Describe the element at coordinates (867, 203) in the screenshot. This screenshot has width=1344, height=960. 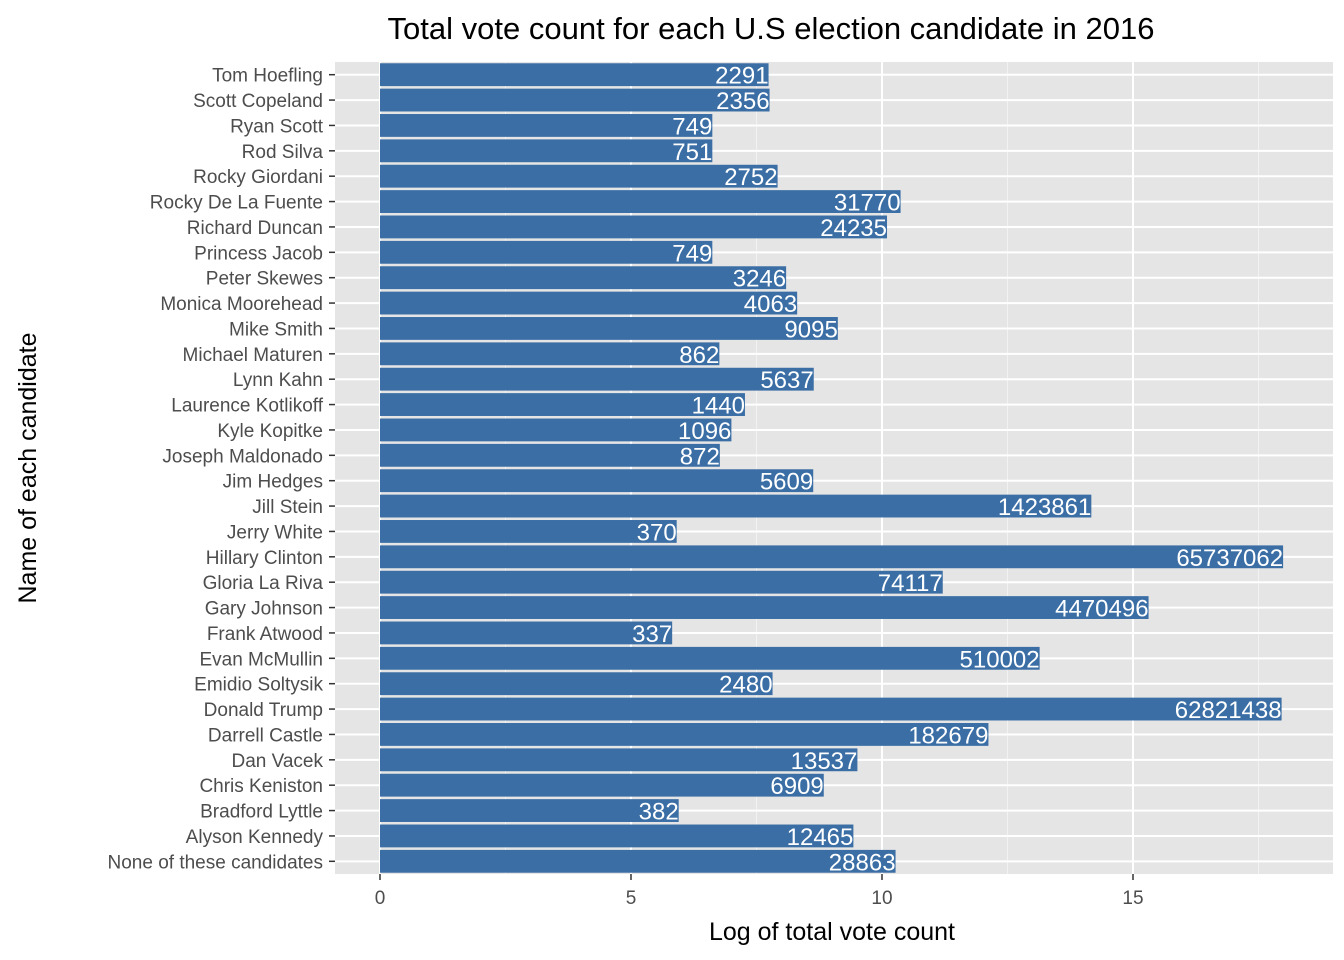
I see `bar-data-label: 31770` at that location.